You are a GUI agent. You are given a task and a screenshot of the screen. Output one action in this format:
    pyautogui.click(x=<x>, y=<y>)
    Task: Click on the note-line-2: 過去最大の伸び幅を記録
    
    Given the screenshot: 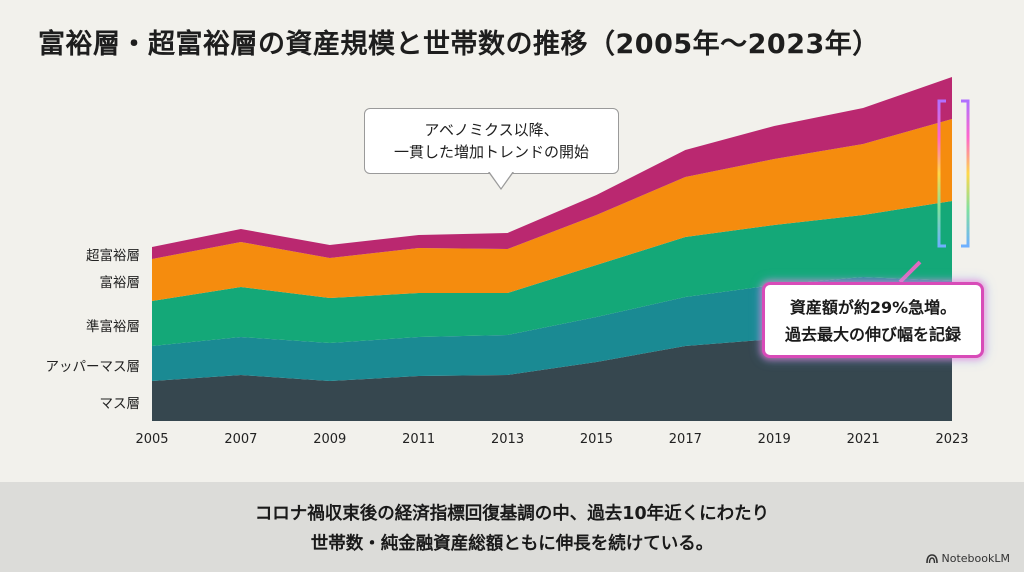 What is the action you would take?
    pyautogui.click(x=872, y=334)
    